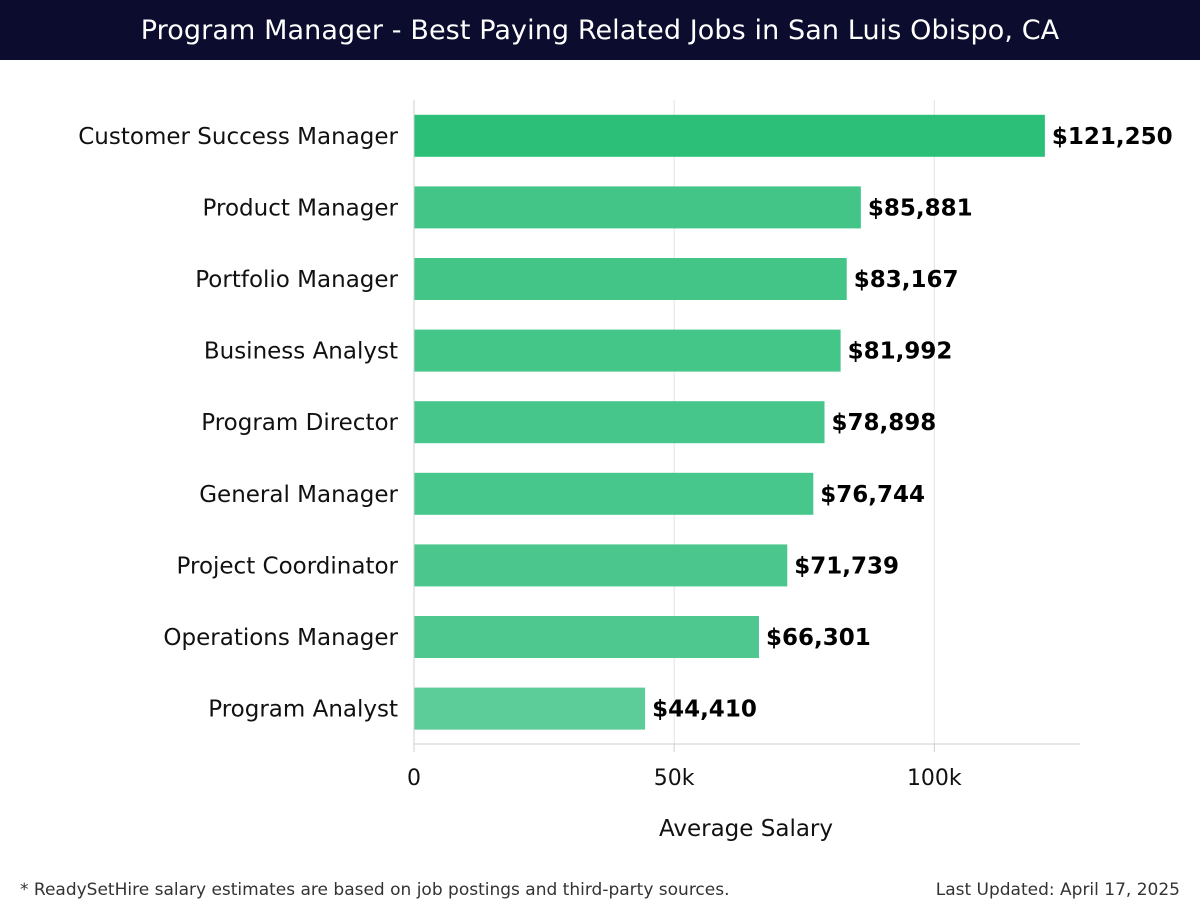  Describe the element at coordinates (920, 208) in the screenshot. I see `data-label: $85,881` at that location.